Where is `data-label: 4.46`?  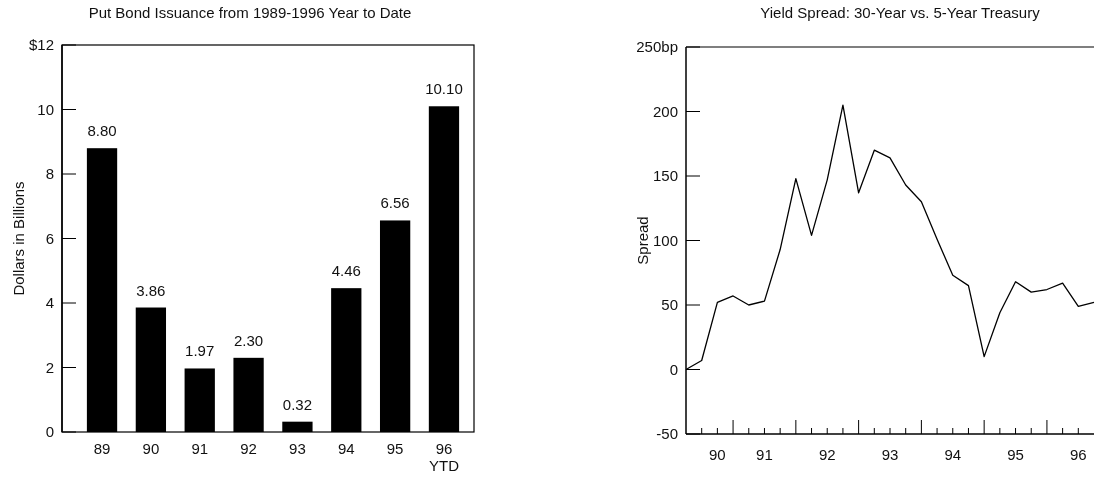 data-label: 4.46 is located at coordinates (346, 271).